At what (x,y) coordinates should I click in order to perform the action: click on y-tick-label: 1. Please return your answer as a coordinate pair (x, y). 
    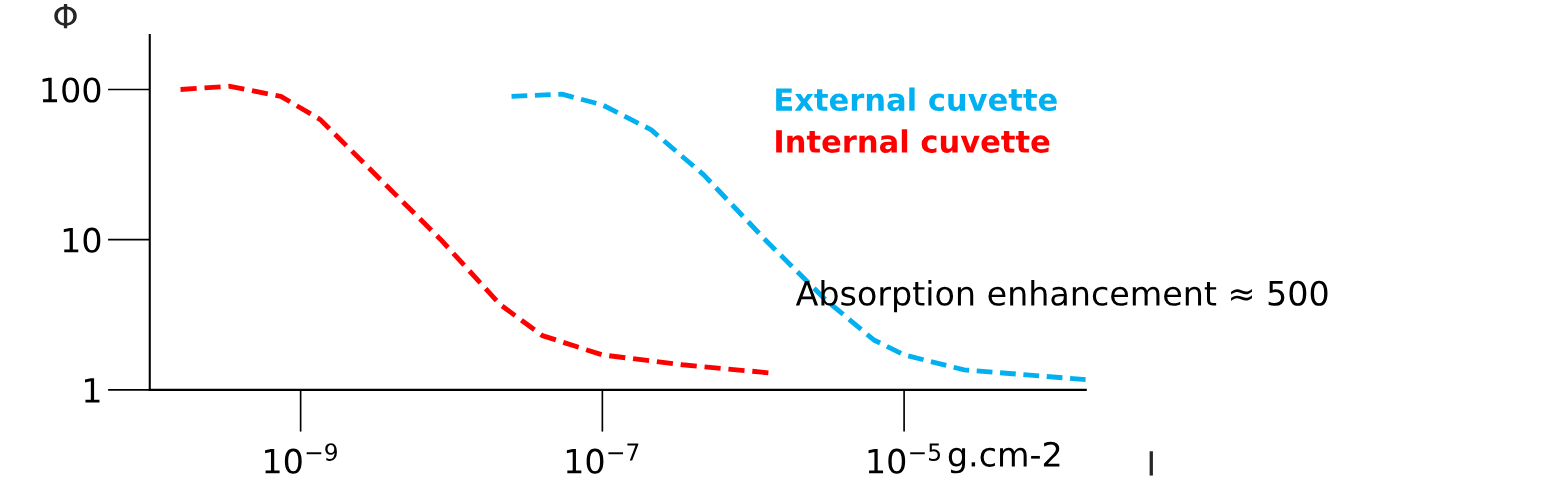
    Looking at the image, I should click on (92, 390).